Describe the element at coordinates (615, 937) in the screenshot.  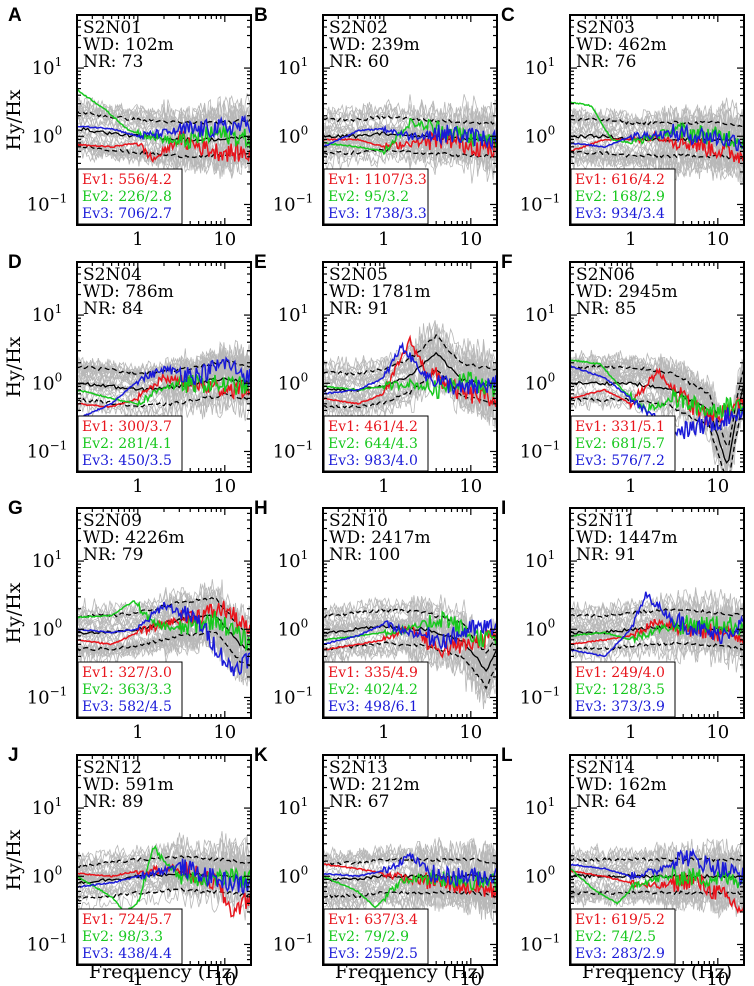
I see `legend-entry-ev2: Ev2: 74/2.5` at that location.